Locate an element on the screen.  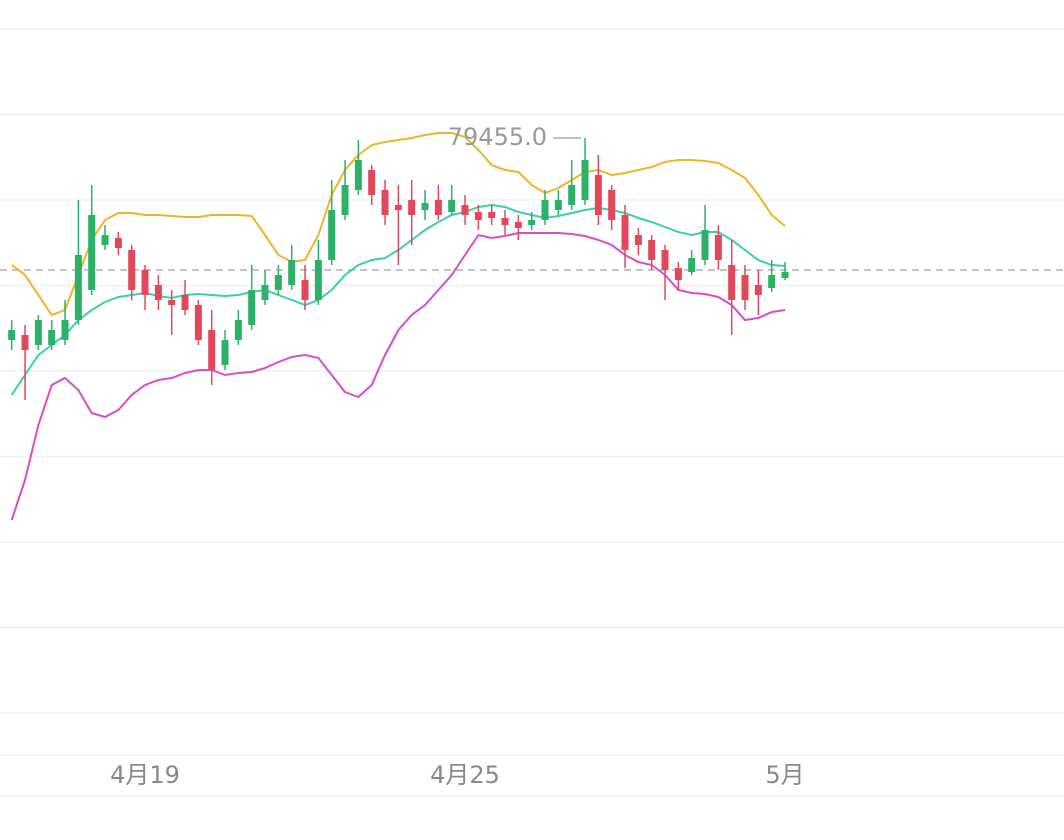
x-tick-label: 4月19 is located at coordinates (145, 775).